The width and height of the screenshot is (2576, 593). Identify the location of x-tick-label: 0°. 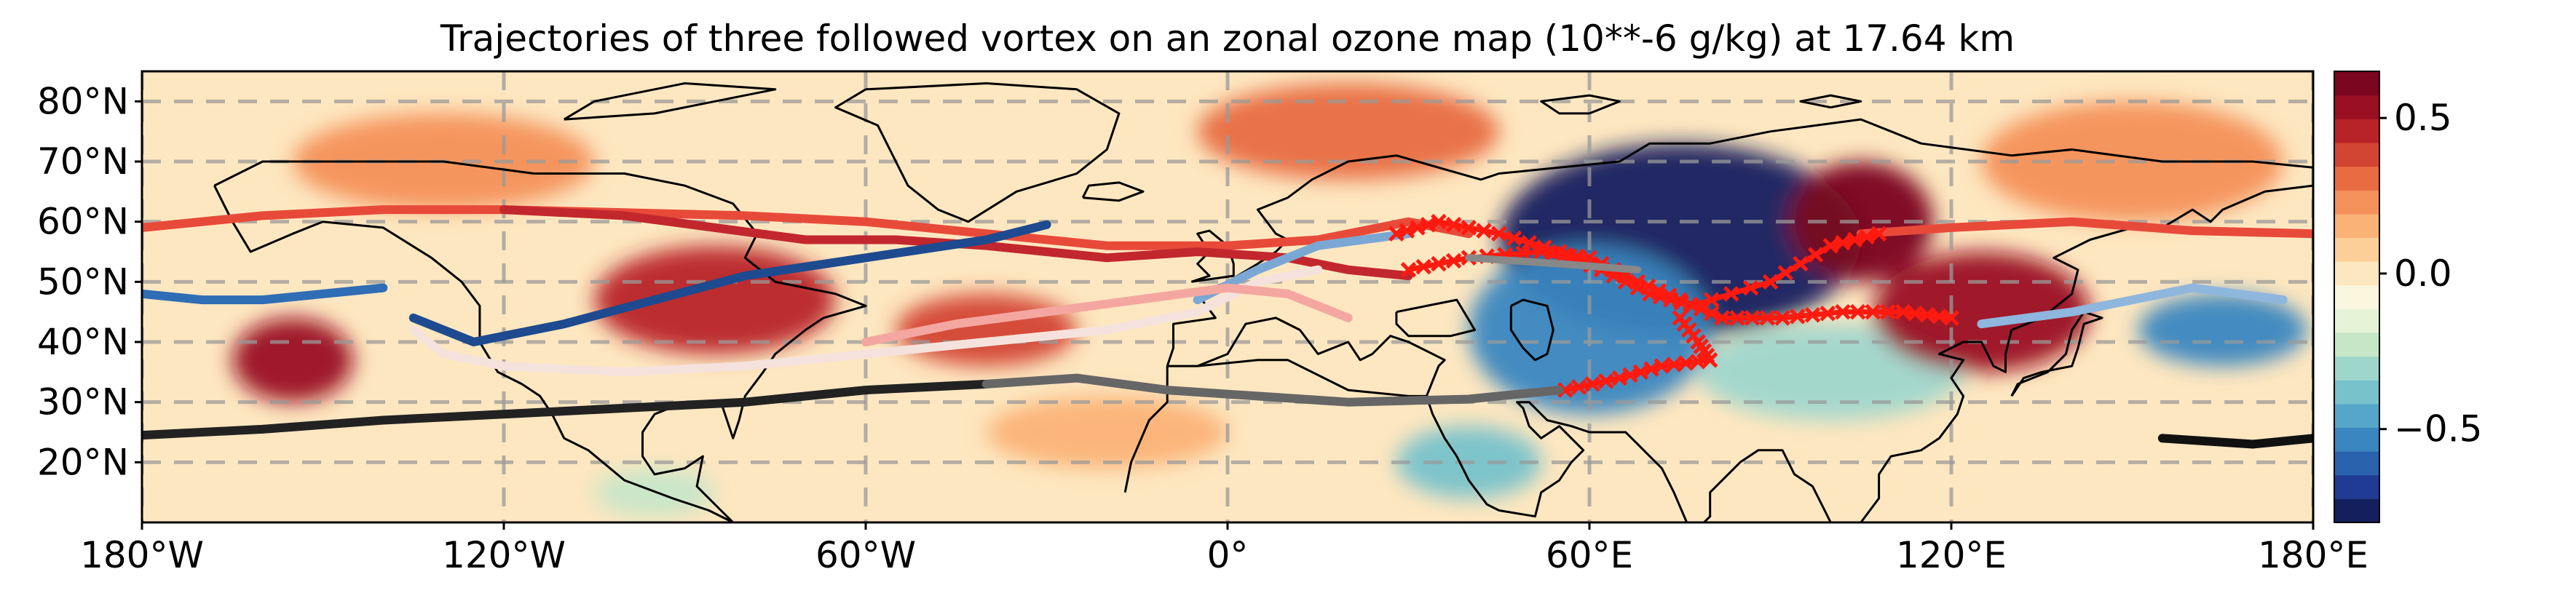
(1228, 555).